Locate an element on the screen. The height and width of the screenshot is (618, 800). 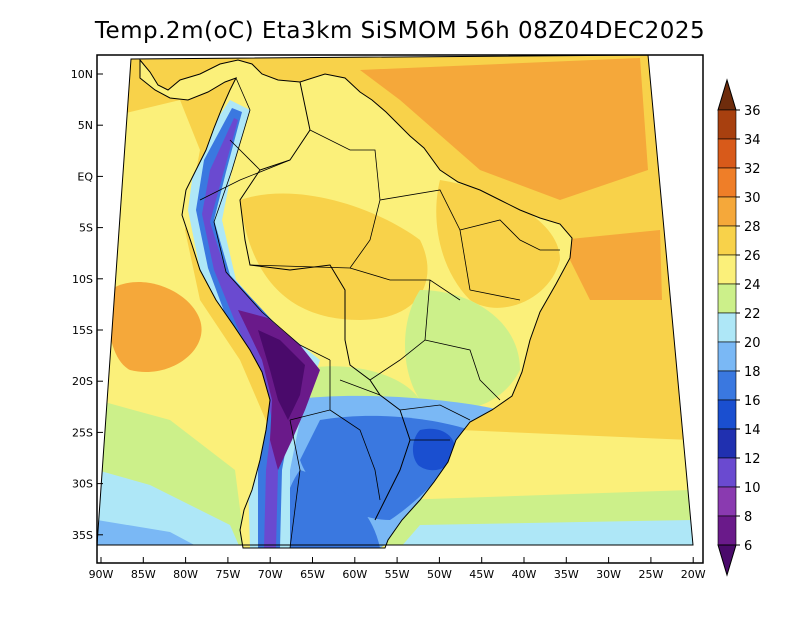
pampa-cold is located at coordinates (330, 509).